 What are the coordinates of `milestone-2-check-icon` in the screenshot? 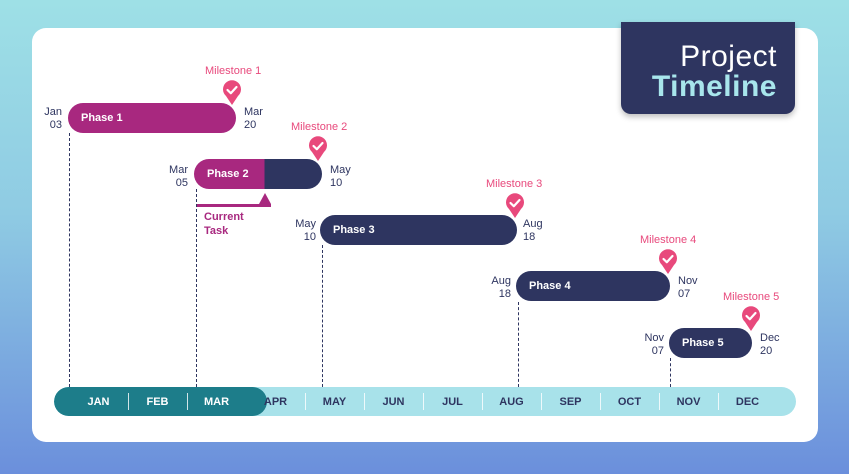 It's located at (318, 148).